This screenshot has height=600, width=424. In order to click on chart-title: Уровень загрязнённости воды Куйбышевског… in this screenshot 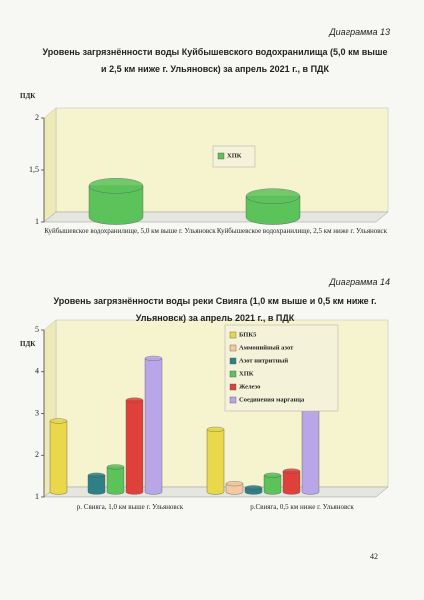, I will do `click(215, 60)`.